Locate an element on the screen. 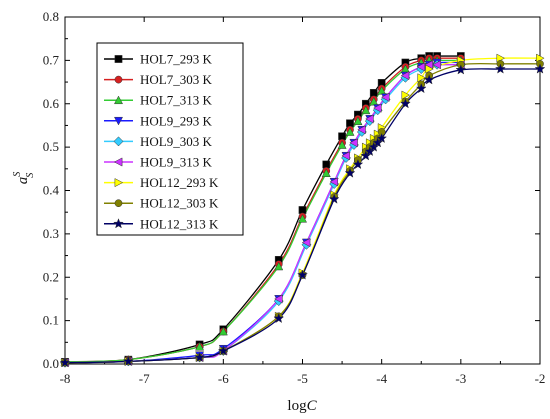 The image size is (550, 419). x-tick-label: -2 is located at coordinates (540, 378).